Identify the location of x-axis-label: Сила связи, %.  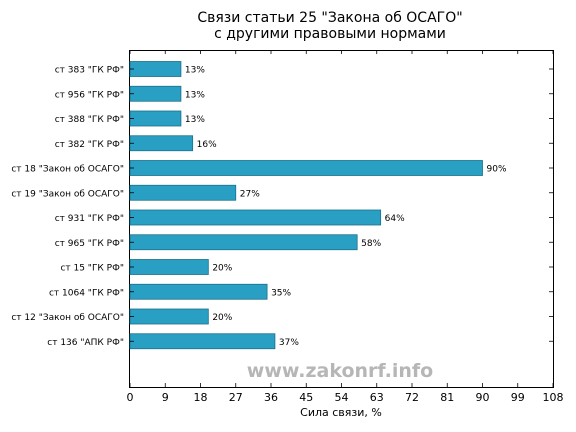
(341, 412).